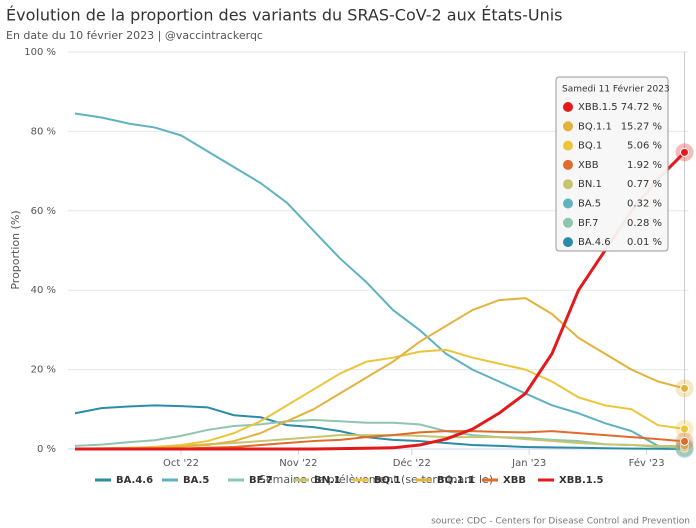  I want to click on y-tick-label: 100 %, so click(40, 52).